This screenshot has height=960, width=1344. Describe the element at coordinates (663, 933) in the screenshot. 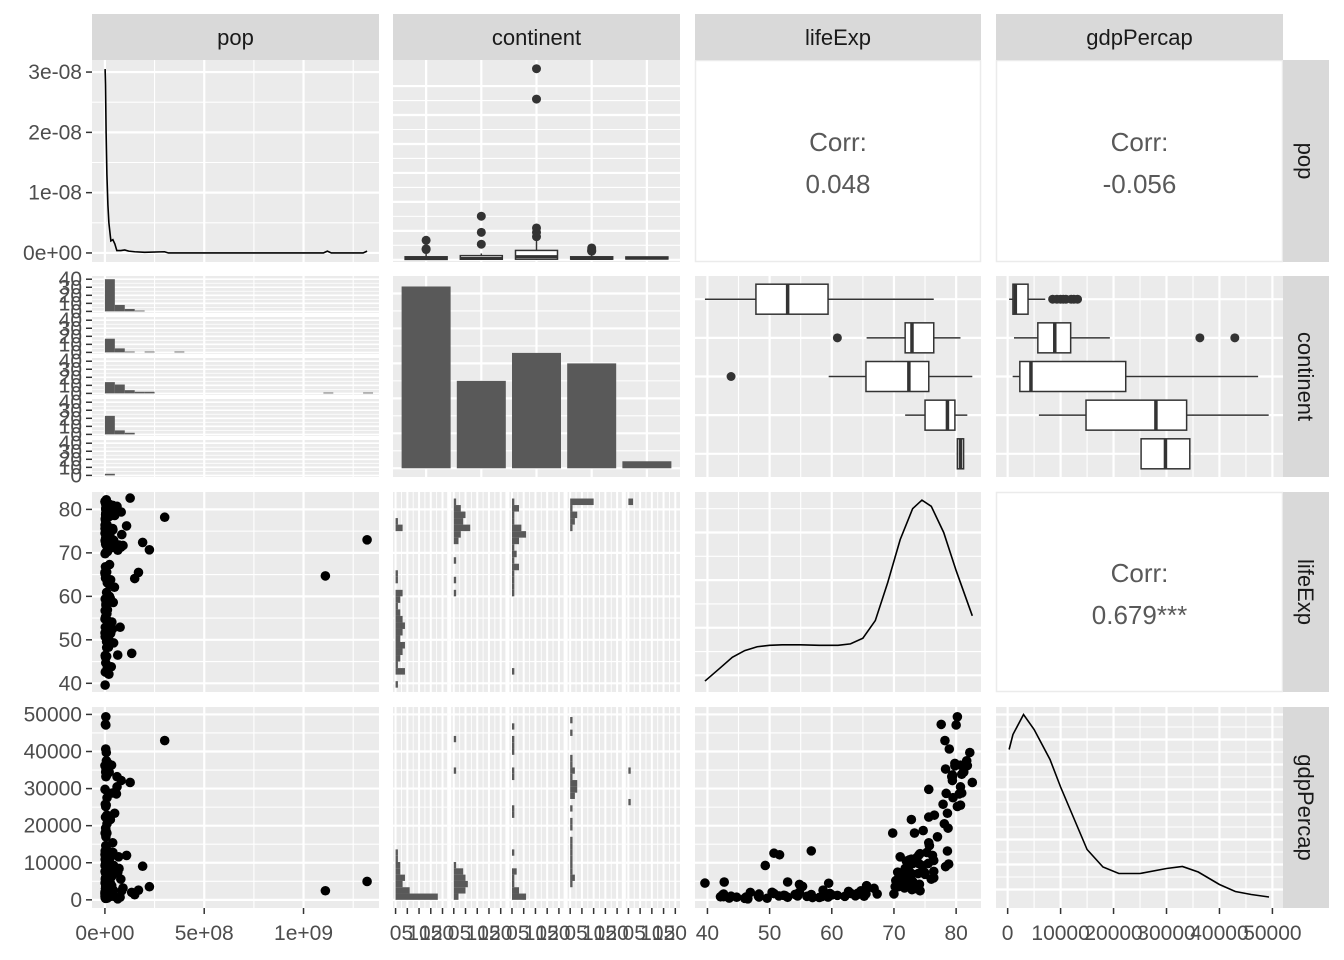

I see `x-tick-label: 15` at that location.